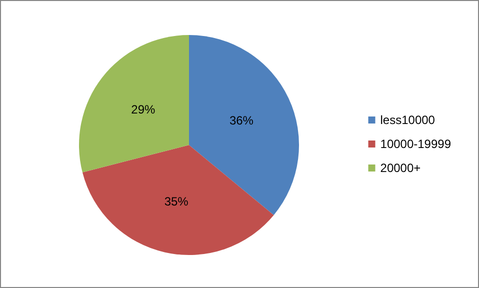 This screenshot has width=479, height=288. What do you see at coordinates (400, 168) in the screenshot?
I see `legend-label: 20000+` at bounding box center [400, 168].